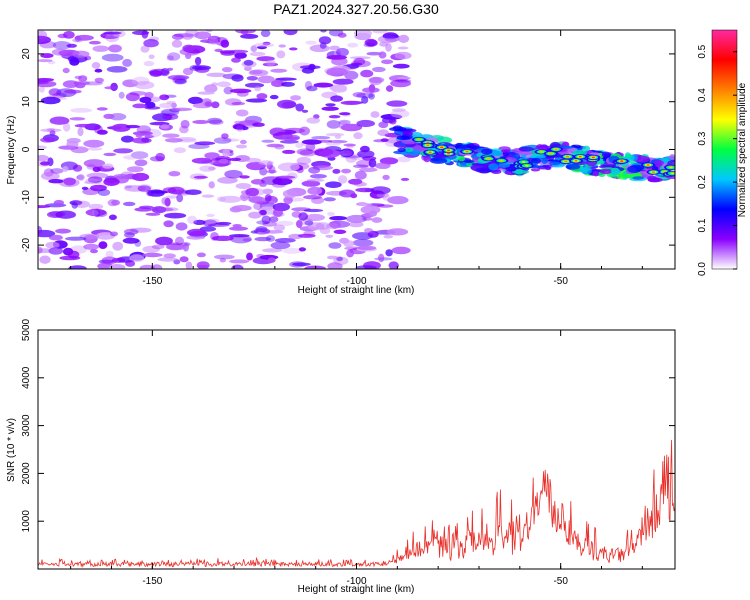 The width and height of the screenshot is (750, 600). I want to click on colorbar-tick-label: 0.3, so click(702, 138).